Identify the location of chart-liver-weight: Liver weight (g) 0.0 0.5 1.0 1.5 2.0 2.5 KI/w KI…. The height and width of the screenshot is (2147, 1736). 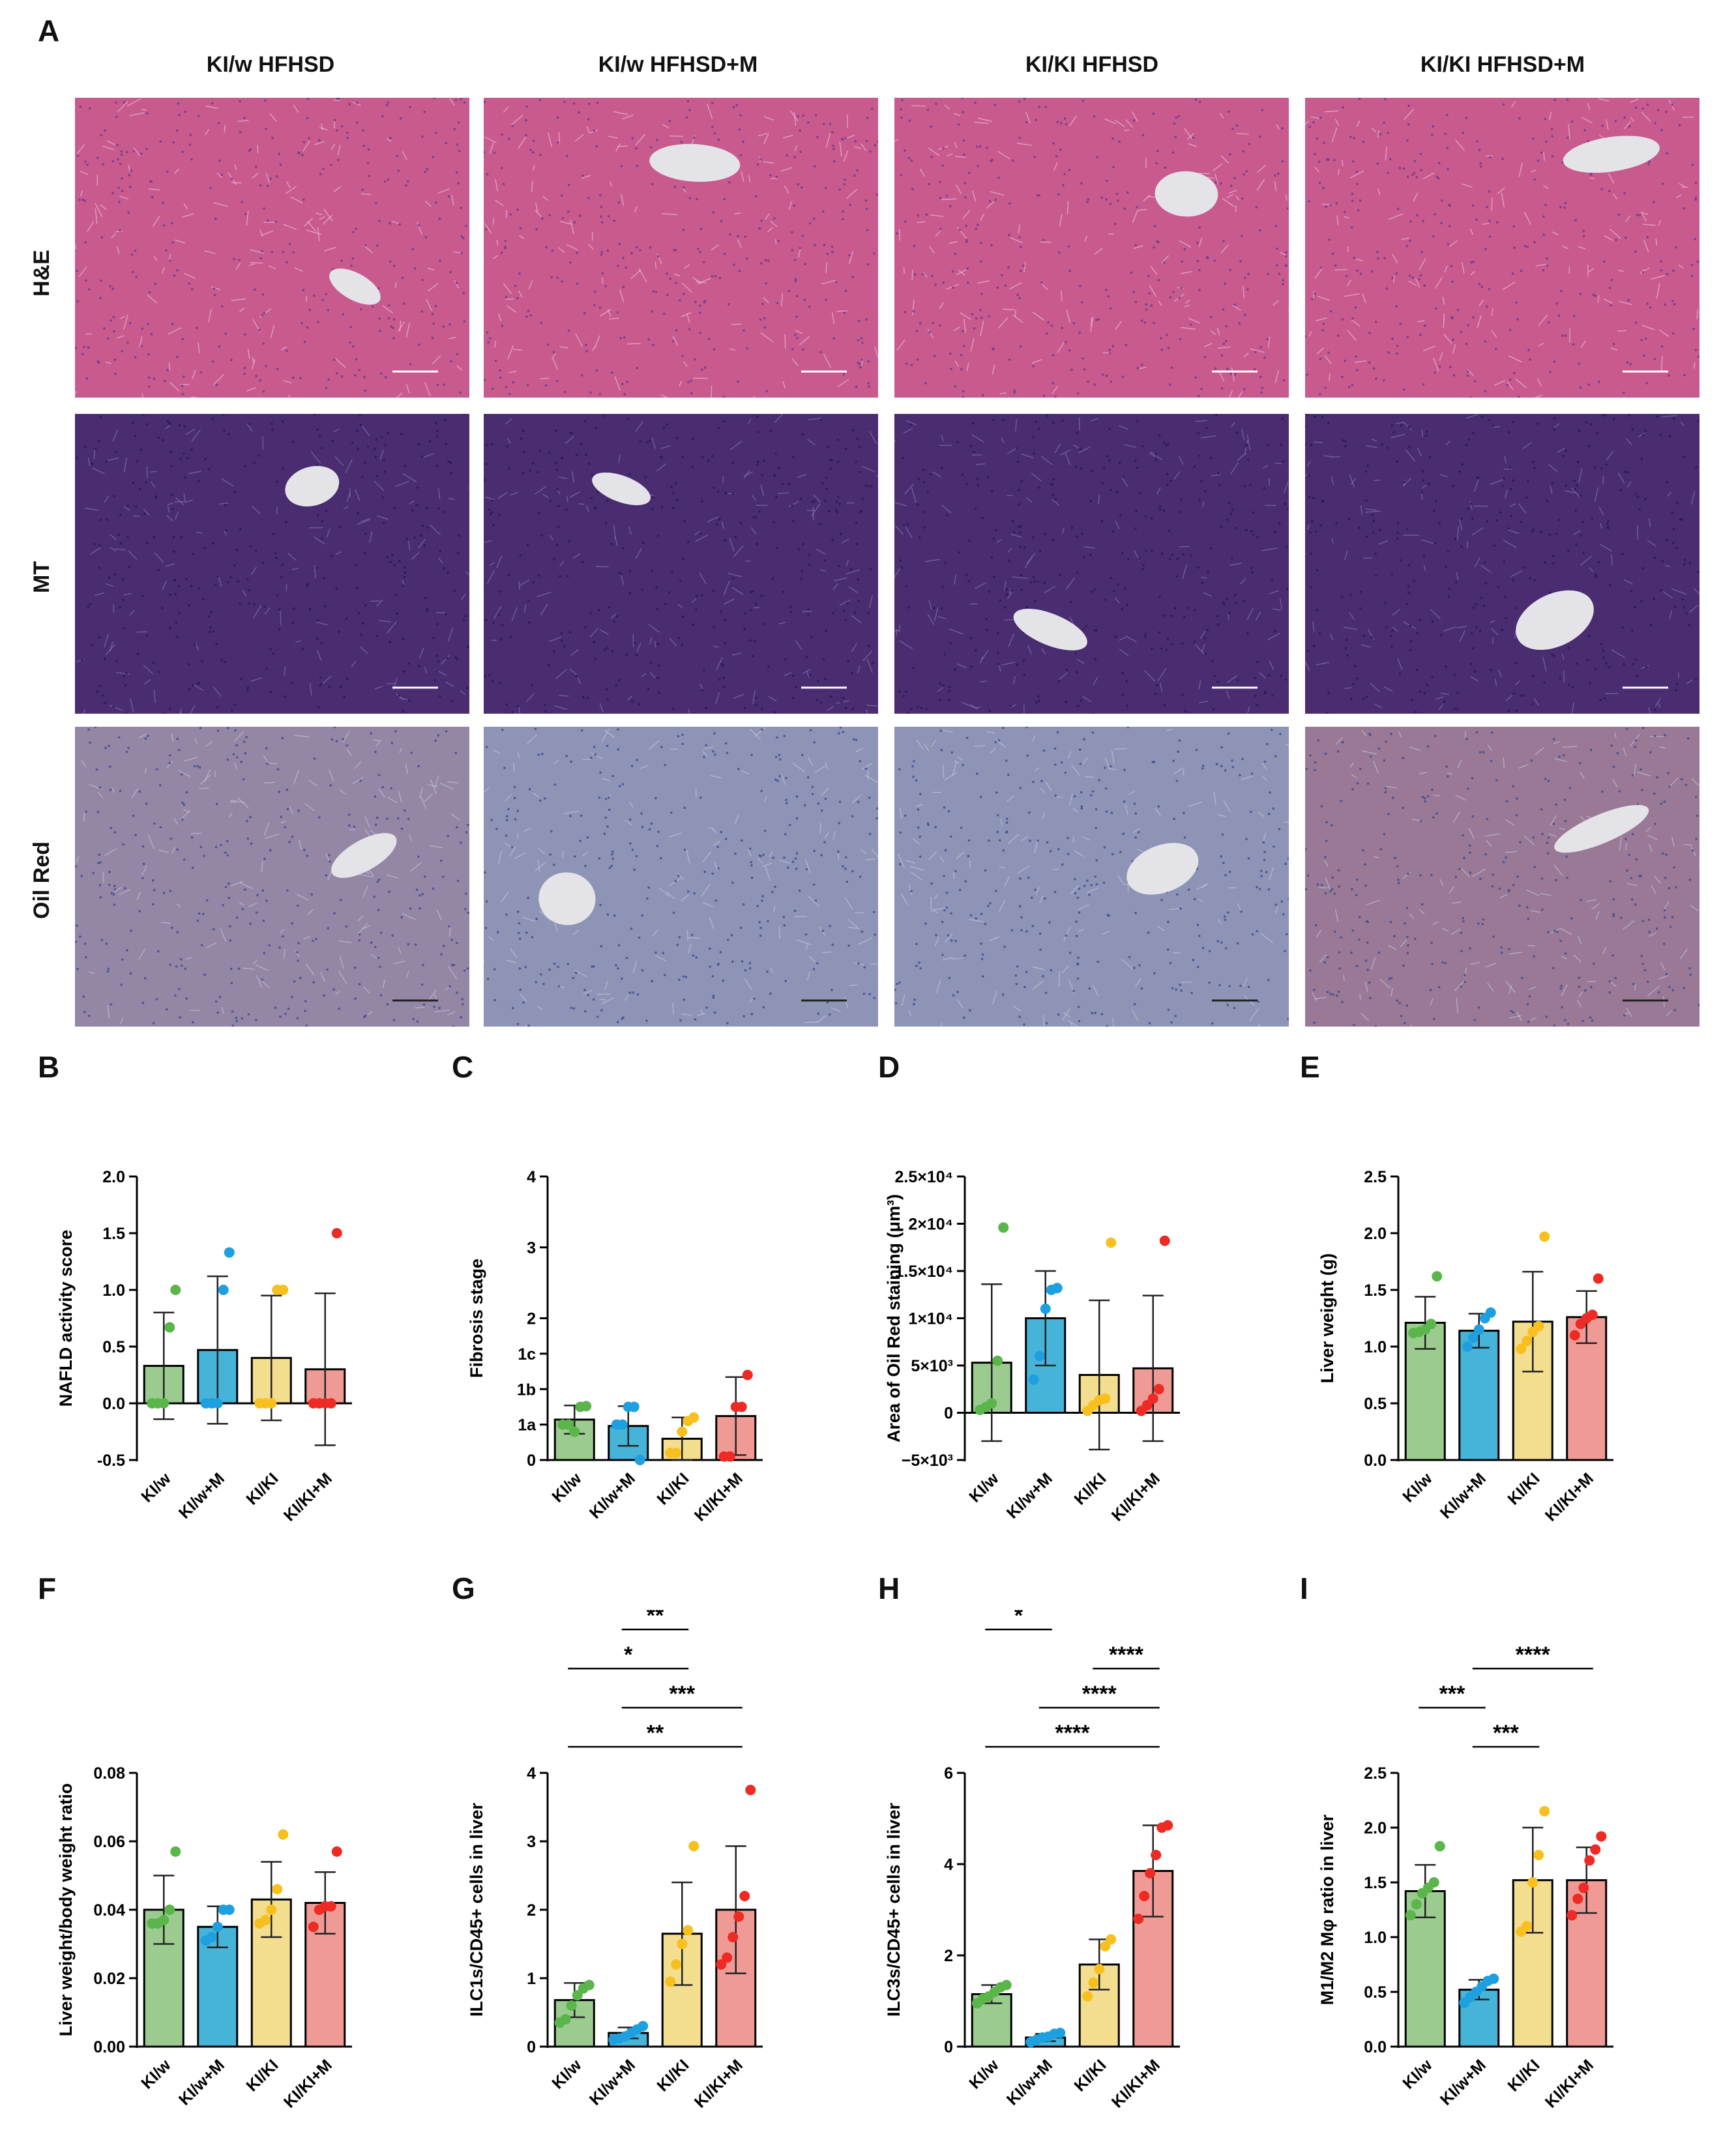
(1509, 1355).